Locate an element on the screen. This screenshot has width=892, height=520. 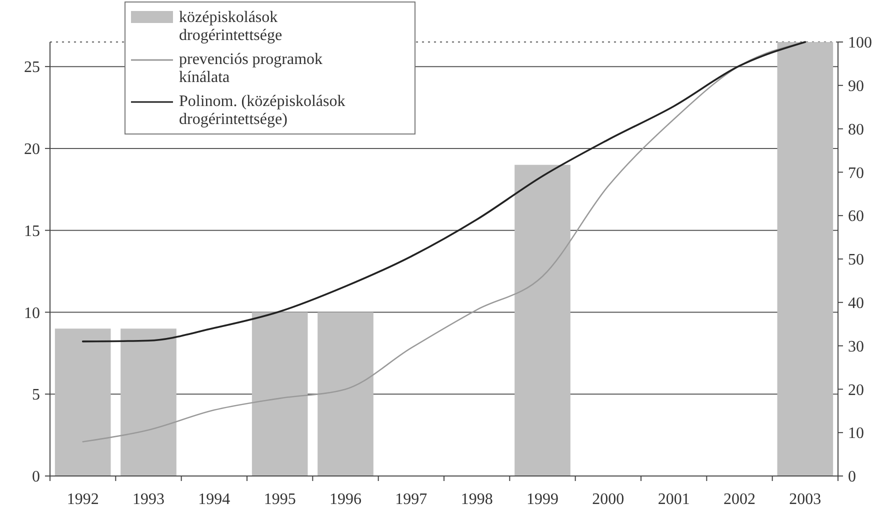
y2-tick-label: 100 is located at coordinates (860, 43).